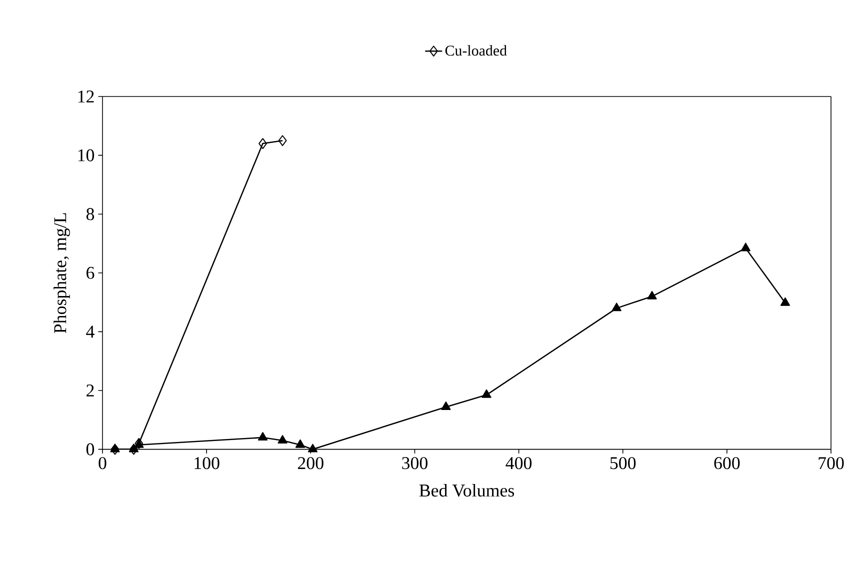 The height and width of the screenshot is (567, 860). What do you see at coordinates (623, 463) in the screenshot?
I see `x-tick-label: 500` at bounding box center [623, 463].